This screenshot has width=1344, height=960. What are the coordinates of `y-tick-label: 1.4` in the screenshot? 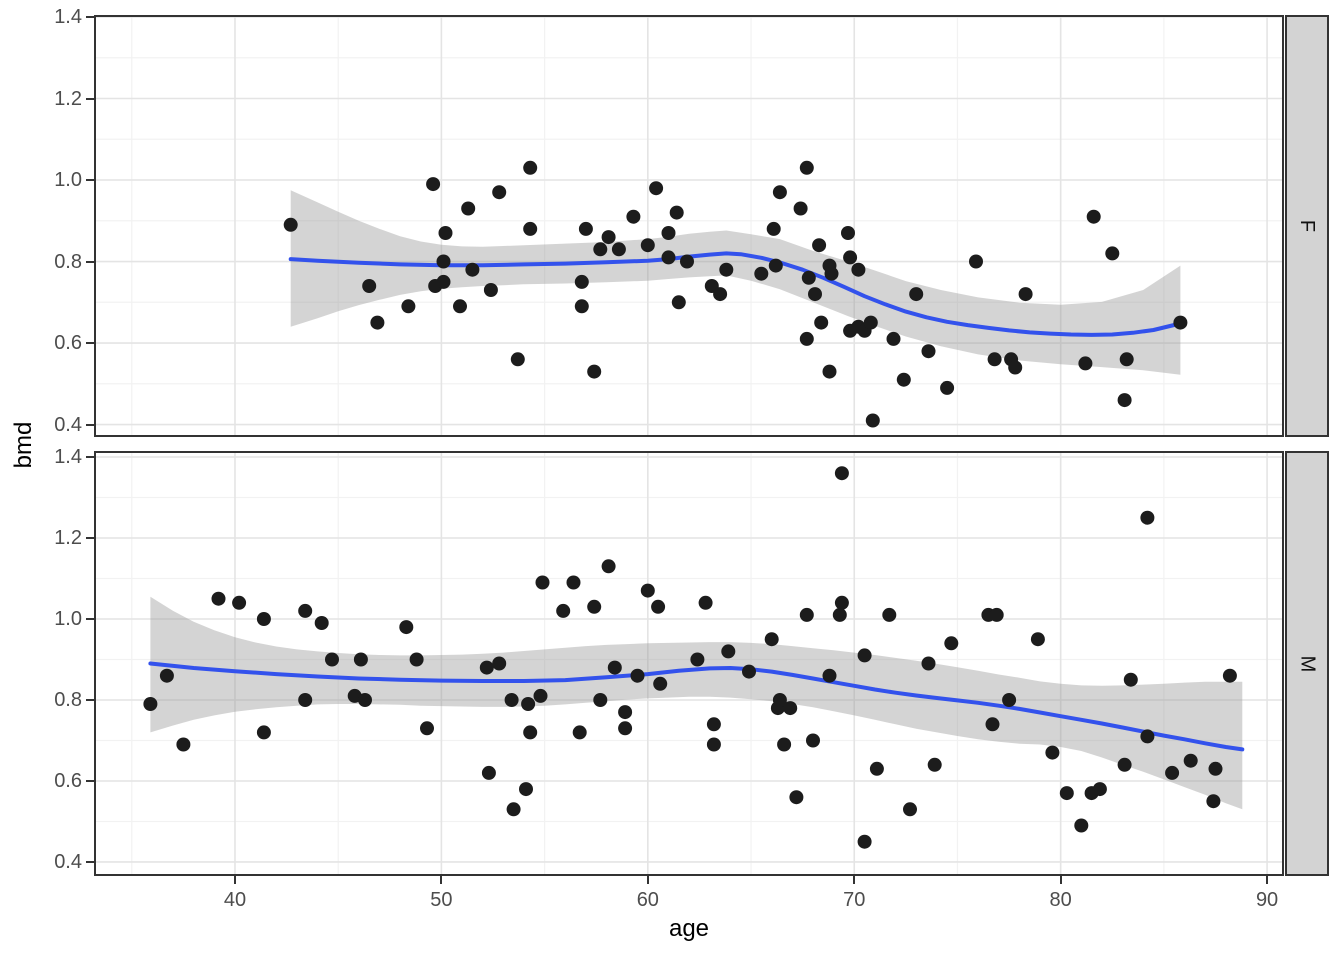 It's located at (68, 16).